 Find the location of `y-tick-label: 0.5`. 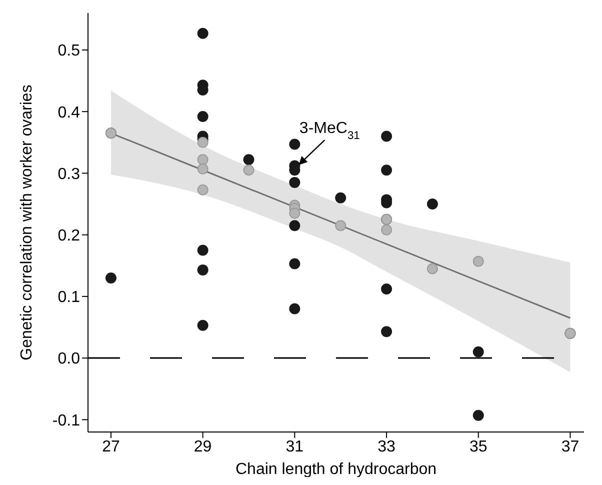

y-tick-label: 0.5 is located at coordinates (69, 51).